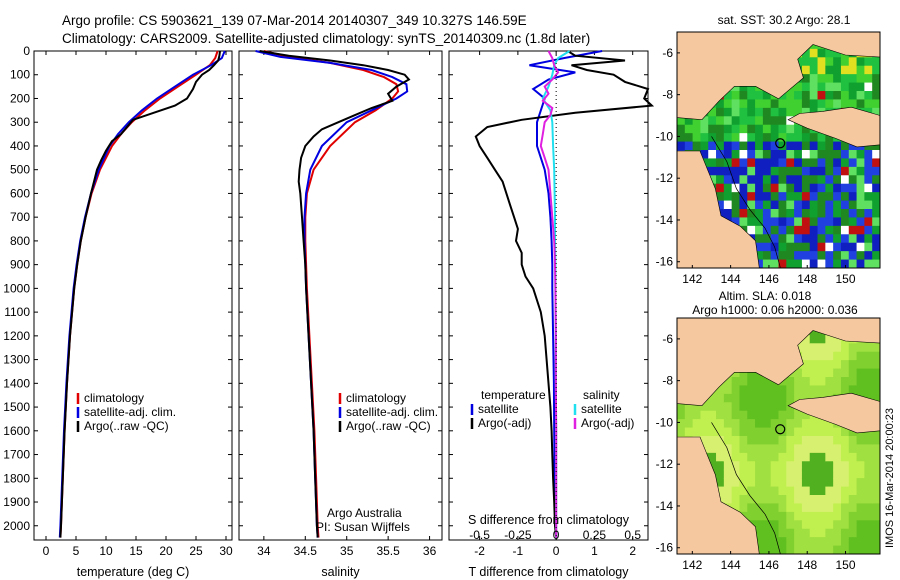 This screenshot has height=580, width=900. I want to click on difference-xlabel: T difference from climatology, so click(548, 572).